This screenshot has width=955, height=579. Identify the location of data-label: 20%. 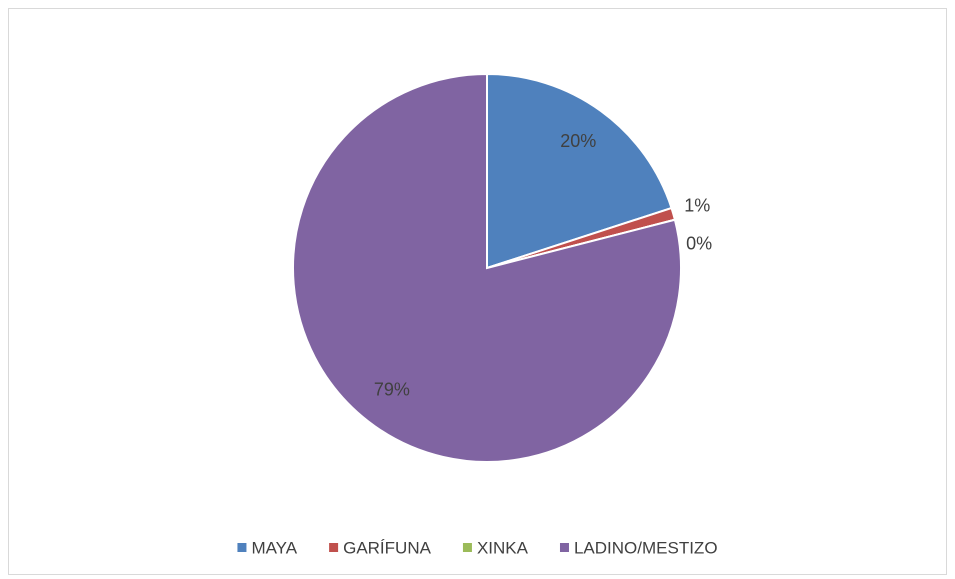
(578, 141).